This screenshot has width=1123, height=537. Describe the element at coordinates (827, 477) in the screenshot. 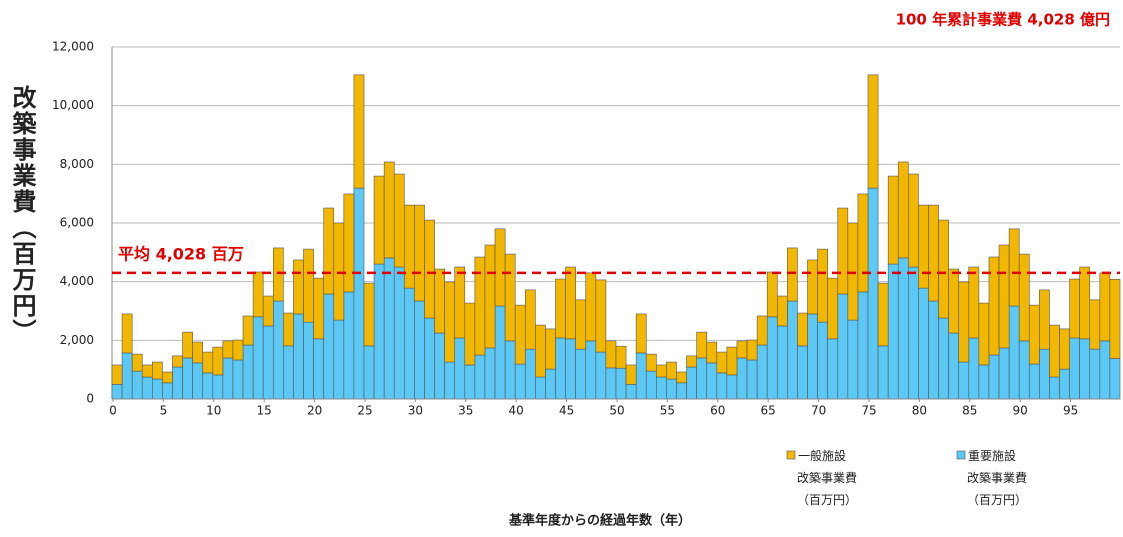

I see `legend-label: 一般施設改築事業費（百万円）` at that location.